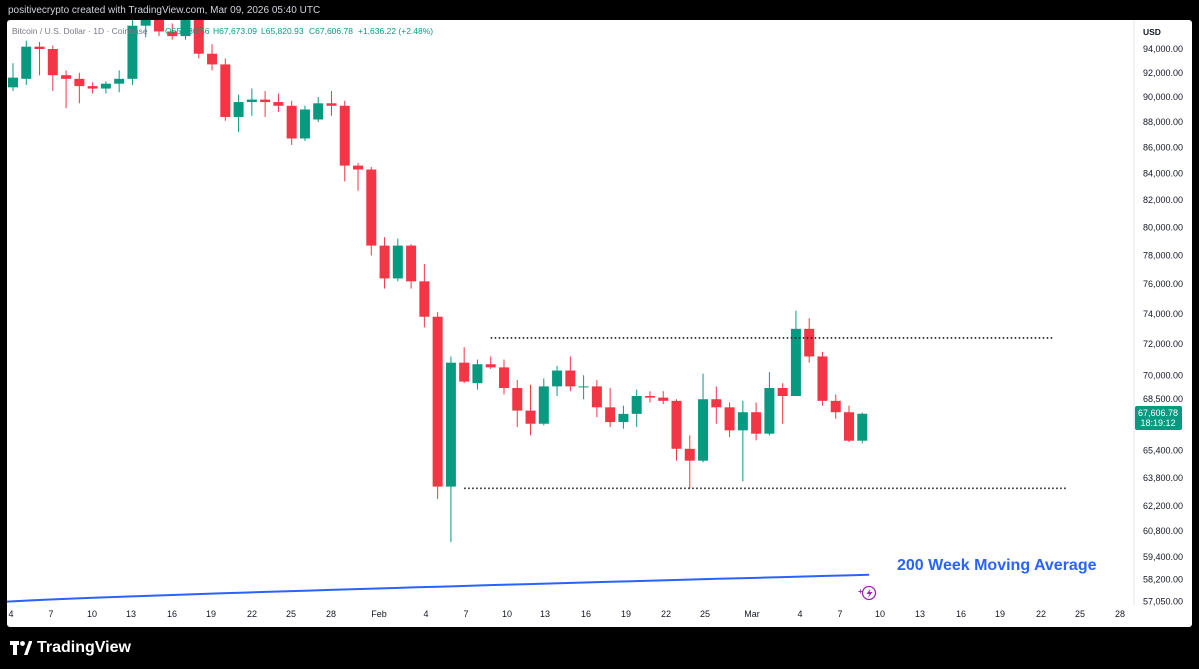  Describe the element at coordinates (1163, 375) in the screenshot. I see `y-tick-label: 70,000.00` at that location.